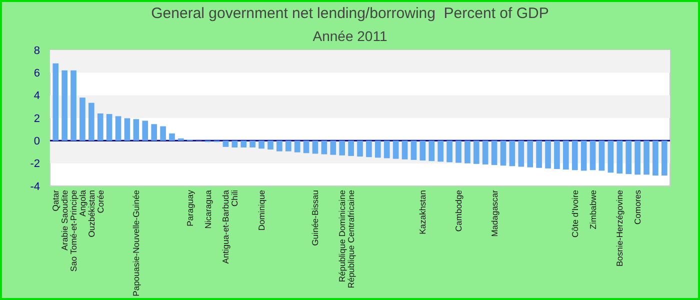  Describe the element at coordinates (494, 213) in the screenshot. I see `x-tick-label: Madagascar` at that location.